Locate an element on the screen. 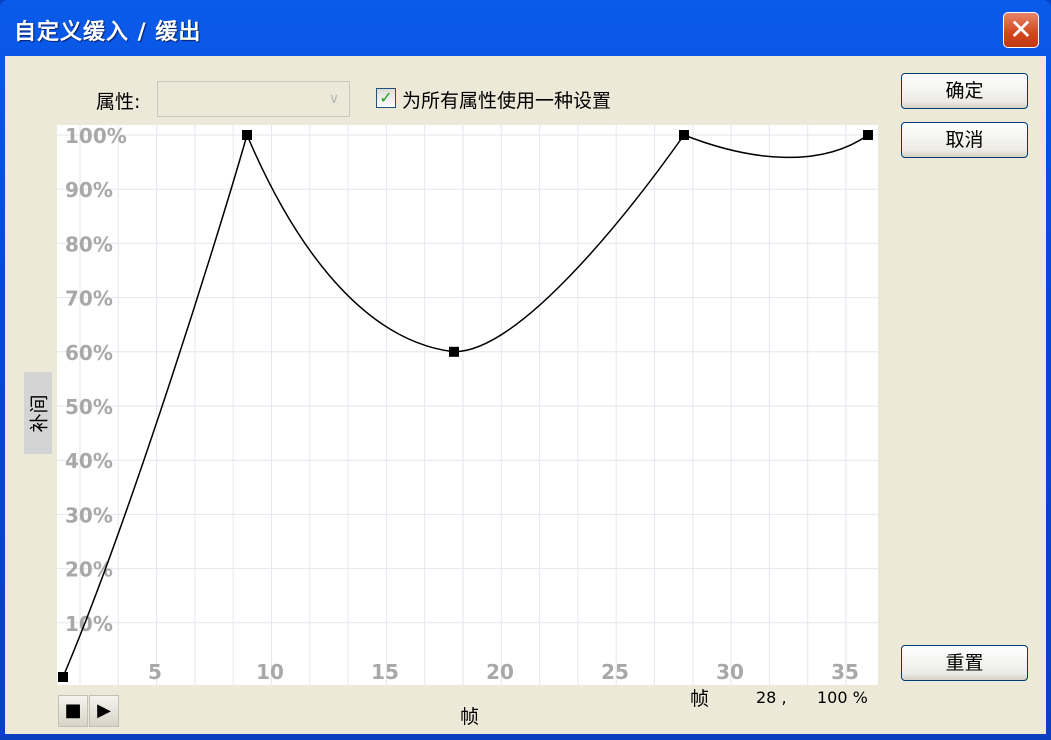 The image size is (1051, 740). y-tick-label: 50% is located at coordinates (89, 407).